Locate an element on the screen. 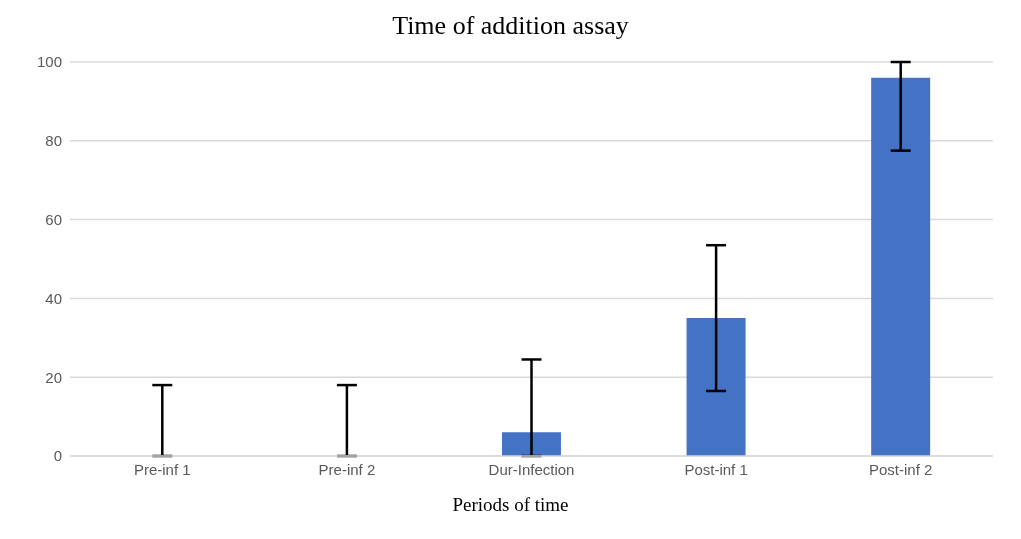  y-tick-label: 80 is located at coordinates (53, 141).